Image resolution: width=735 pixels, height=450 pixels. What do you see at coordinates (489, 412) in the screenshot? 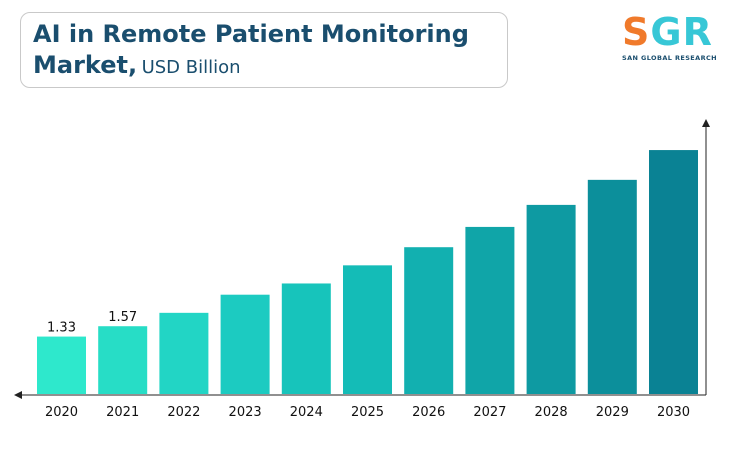
I see `x-tick-label-2027: 2027` at bounding box center [489, 412].